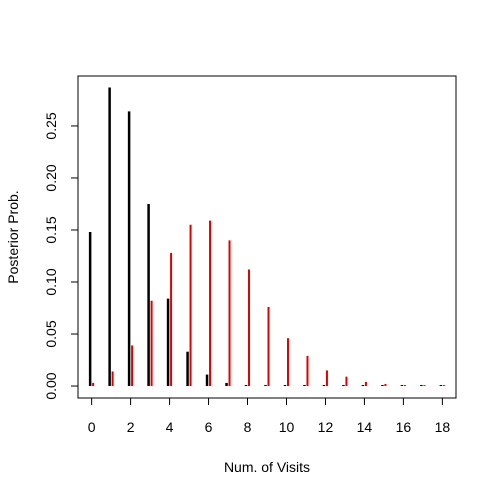 The image size is (496, 496). I want to click on y-tick-label-0.15: 0.15, so click(51, 229).